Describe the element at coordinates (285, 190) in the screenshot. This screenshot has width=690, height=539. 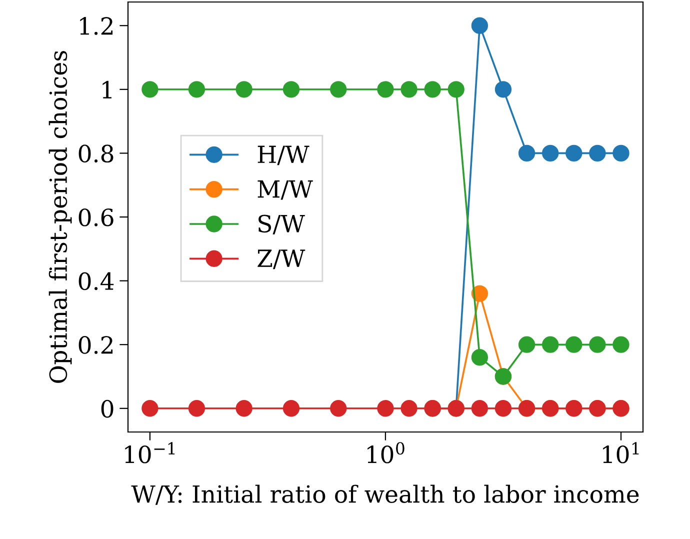
I see `legend-label: M/W` at that location.